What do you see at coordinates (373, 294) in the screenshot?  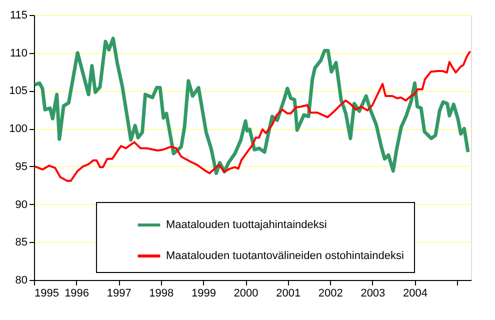 I see `x-tick-label: 2003` at bounding box center [373, 294].